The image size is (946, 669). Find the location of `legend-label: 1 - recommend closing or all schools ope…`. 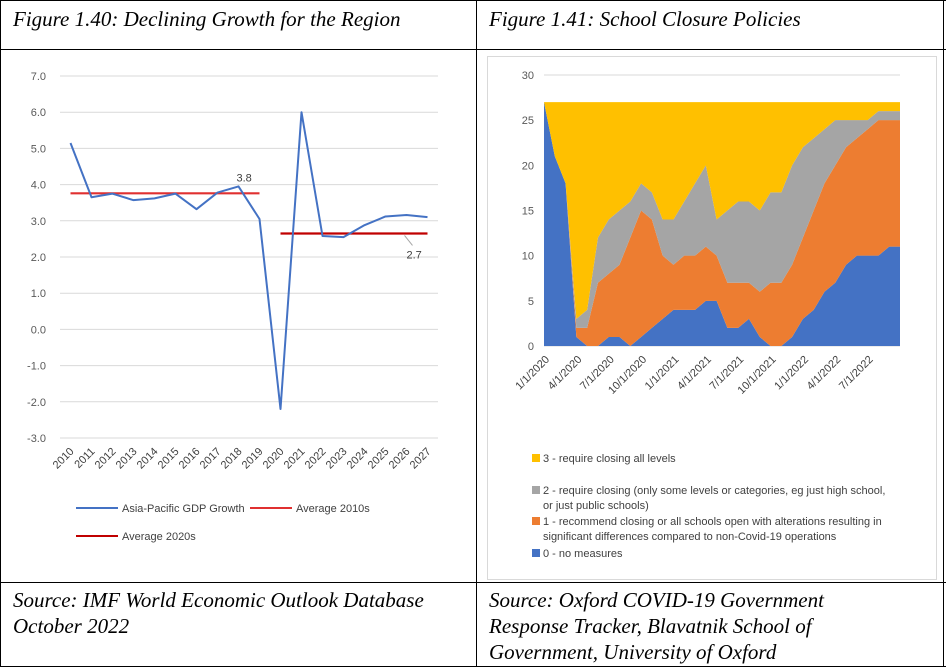

legend-label: 1 - recommend closing or all schools ope… is located at coordinates (712, 529).